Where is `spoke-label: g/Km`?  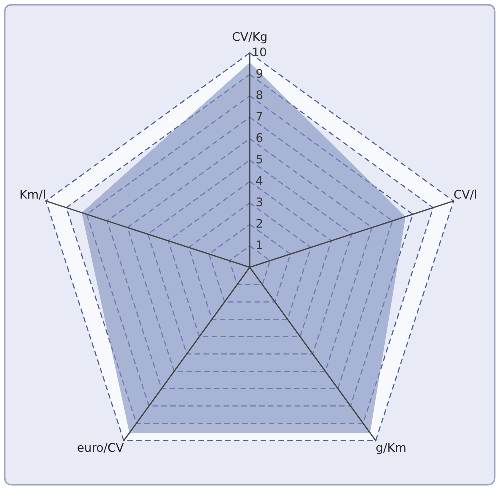
spoke-label: g/Km is located at coordinates (391, 448).